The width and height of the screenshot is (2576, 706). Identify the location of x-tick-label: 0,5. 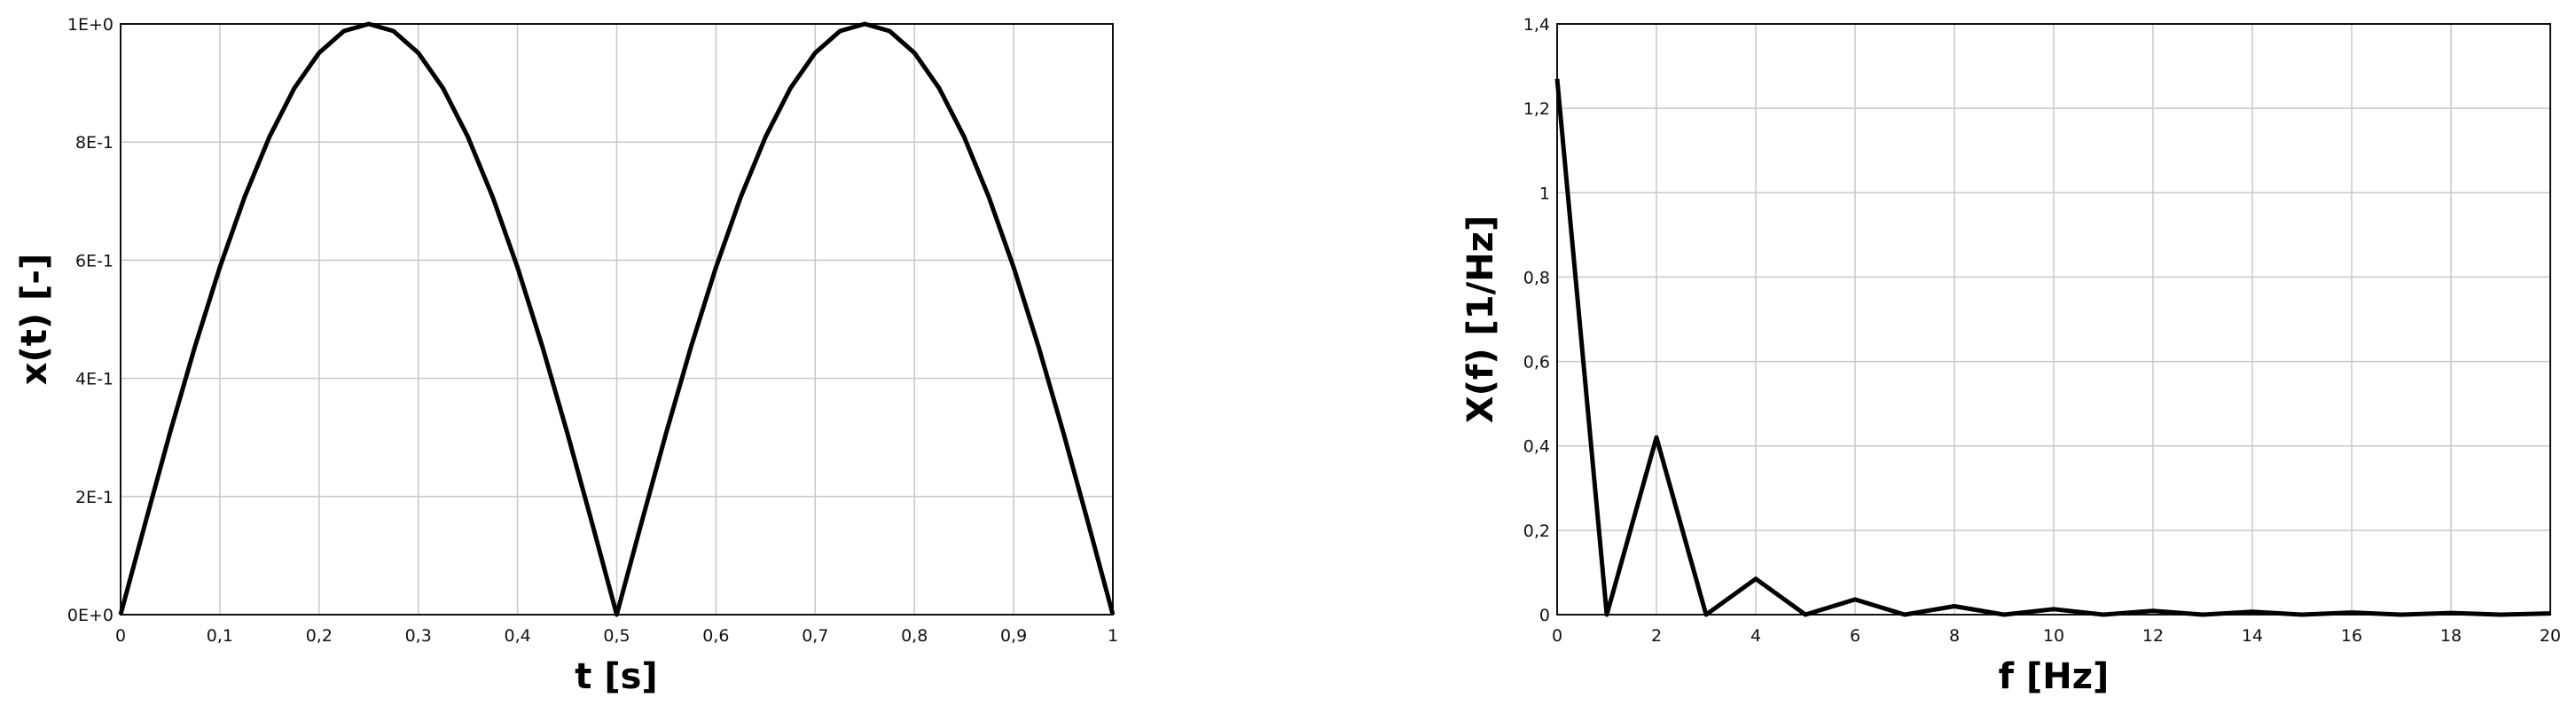
(616, 636).